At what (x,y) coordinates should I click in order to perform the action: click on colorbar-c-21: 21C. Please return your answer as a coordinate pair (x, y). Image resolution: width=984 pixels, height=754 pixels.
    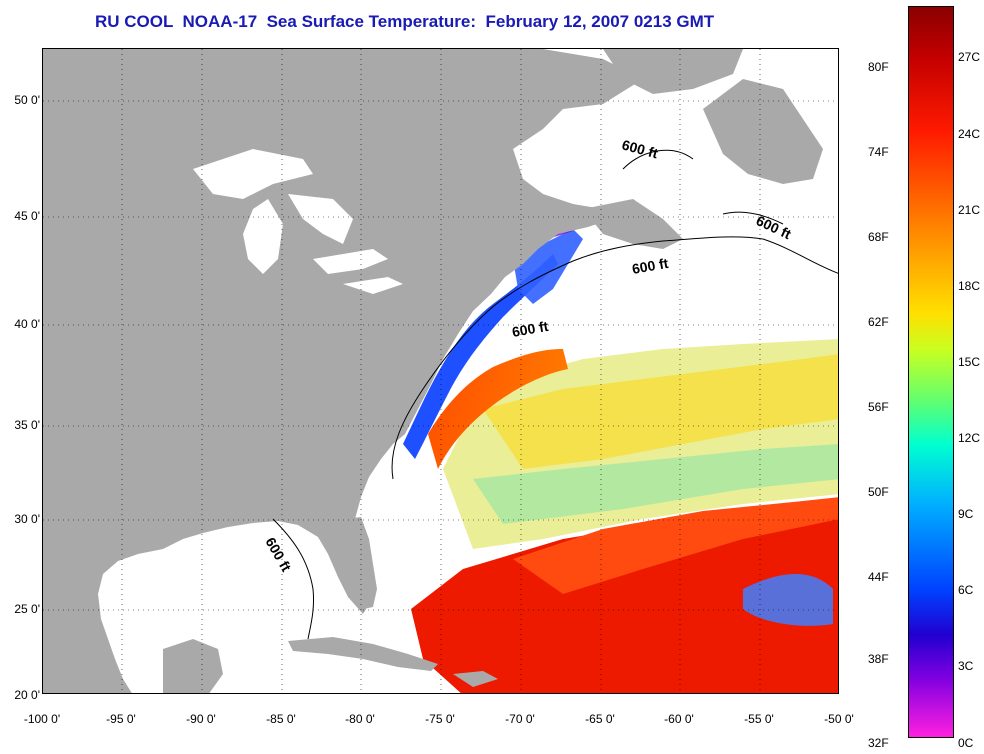
    Looking at the image, I should click on (969, 210).